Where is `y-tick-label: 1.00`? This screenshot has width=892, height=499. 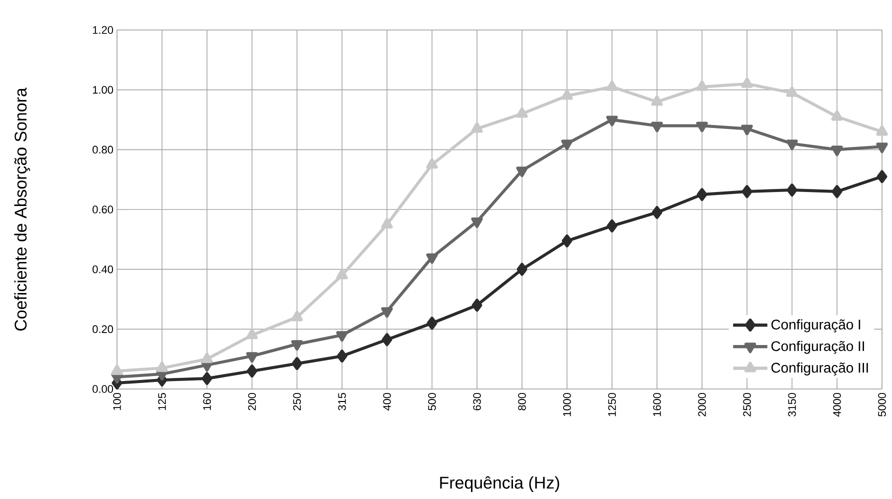 y-tick-label: 1.00 is located at coordinates (103, 90).